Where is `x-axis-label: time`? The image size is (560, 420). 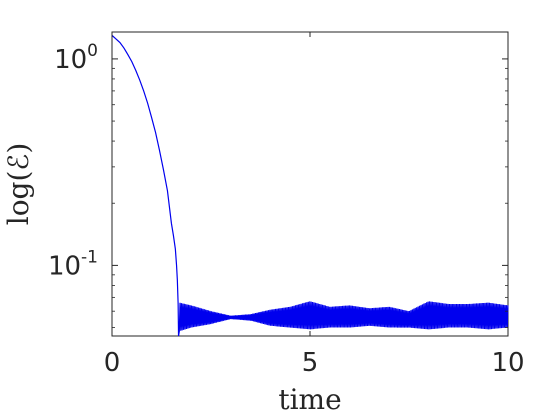 x-axis-label: time is located at coordinates (309, 399).